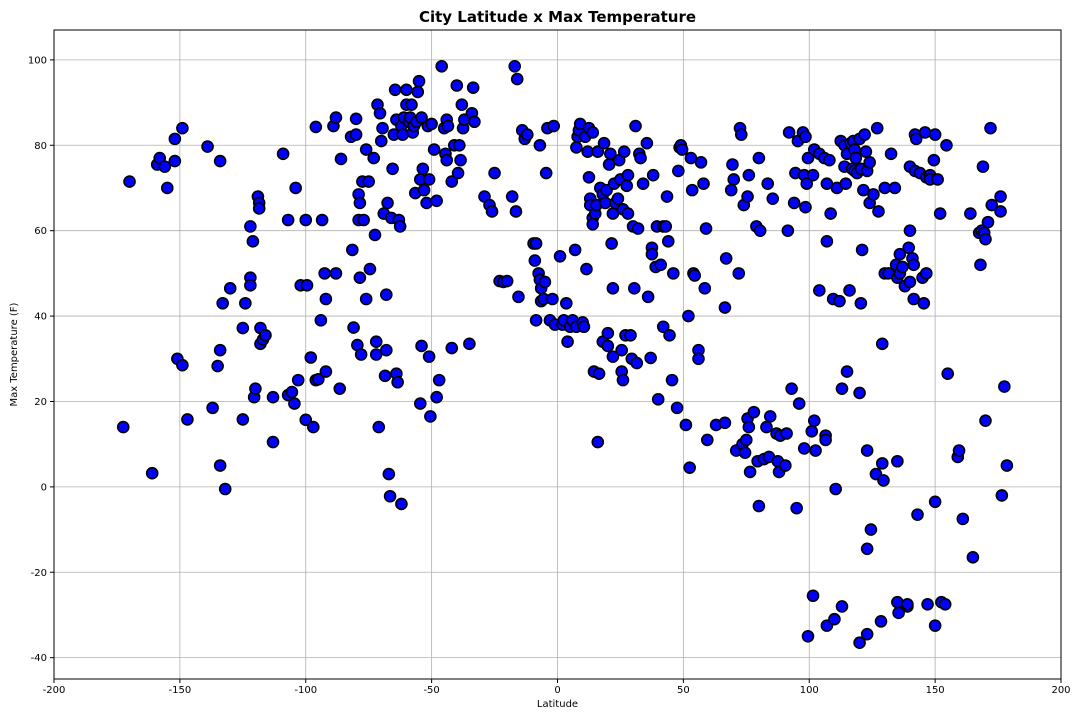  What do you see at coordinates (557, 690) in the screenshot?
I see `x-tick-label: 0` at bounding box center [557, 690].